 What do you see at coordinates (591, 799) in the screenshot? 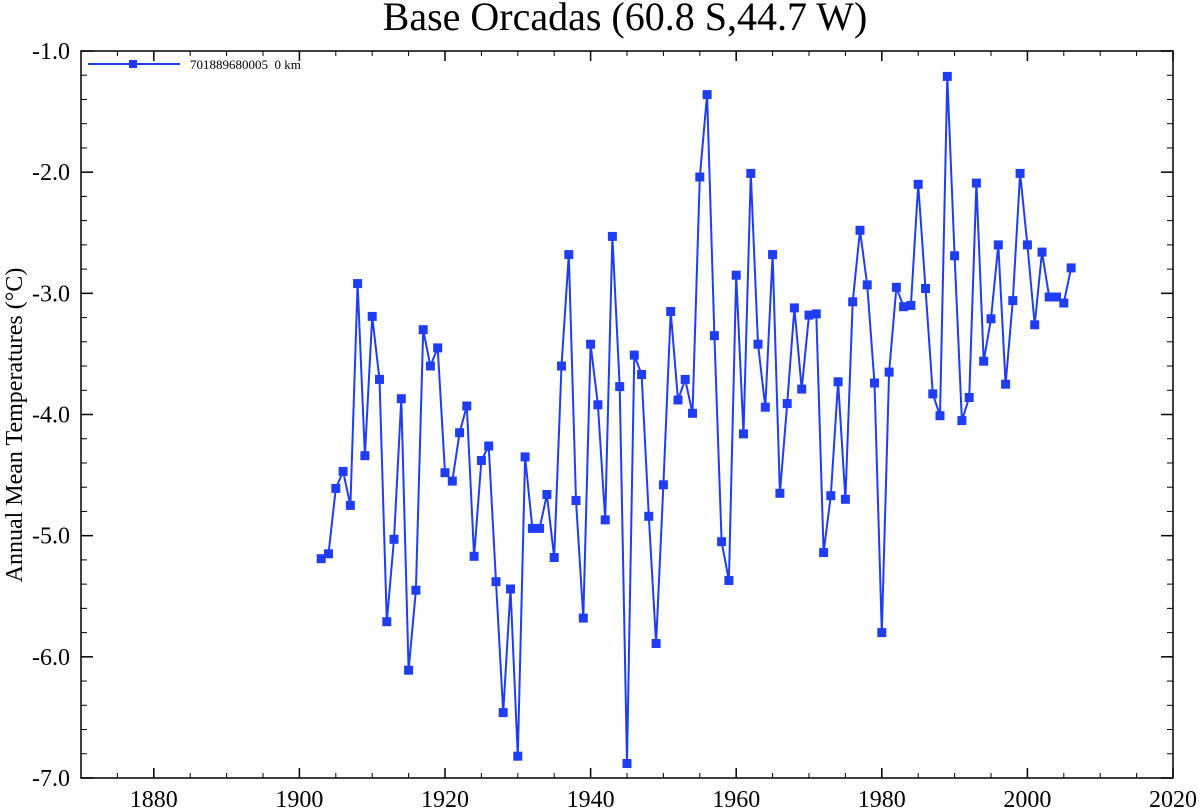
I see `x-tick-label: 1940` at bounding box center [591, 799].